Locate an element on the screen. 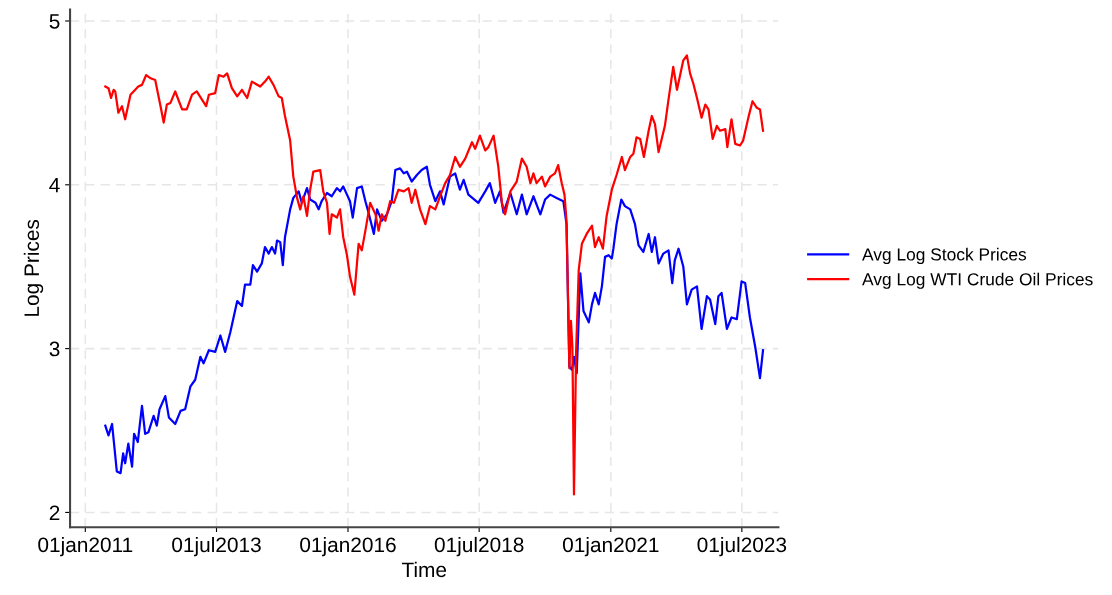 The height and width of the screenshot is (595, 1112). legend-label: Avg Log WTI Crude Oil Prices is located at coordinates (977, 280).